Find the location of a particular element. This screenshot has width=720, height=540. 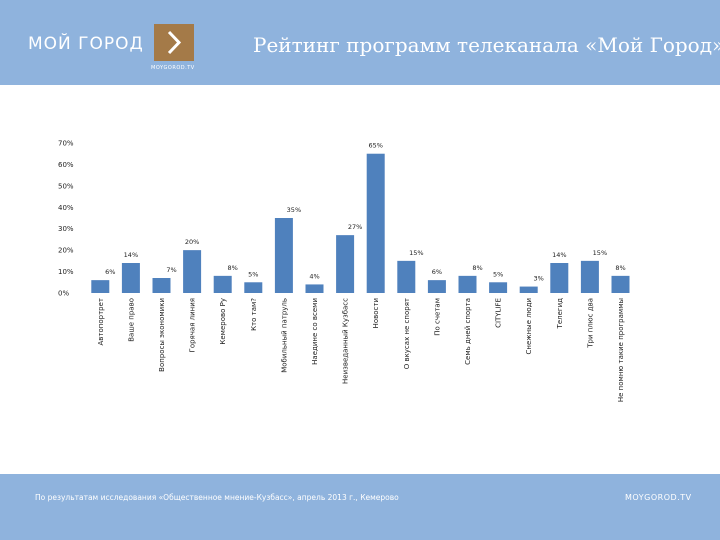

data-label: 20% is located at coordinates (192, 242).